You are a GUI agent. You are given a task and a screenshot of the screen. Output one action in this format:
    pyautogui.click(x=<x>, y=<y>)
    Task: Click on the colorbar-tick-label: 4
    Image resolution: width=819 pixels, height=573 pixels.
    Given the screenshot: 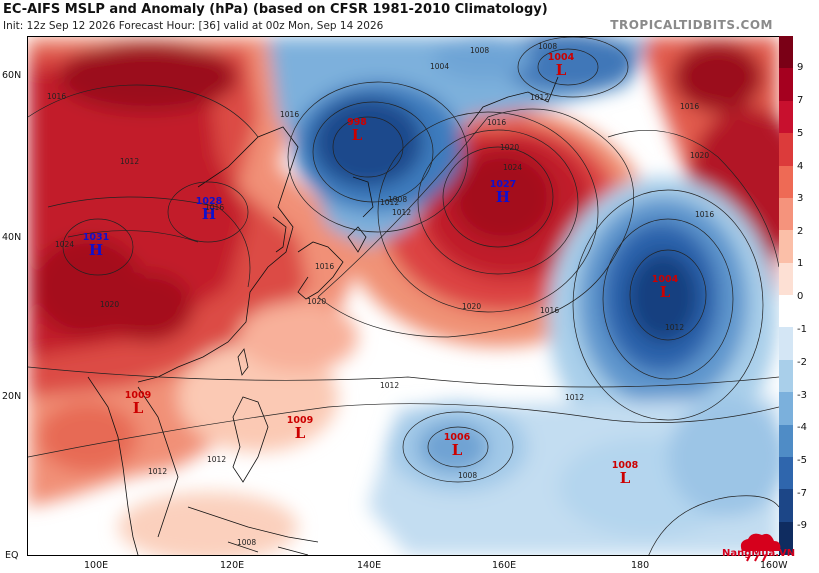 What is the action you would take?
    pyautogui.click(x=800, y=166)
    